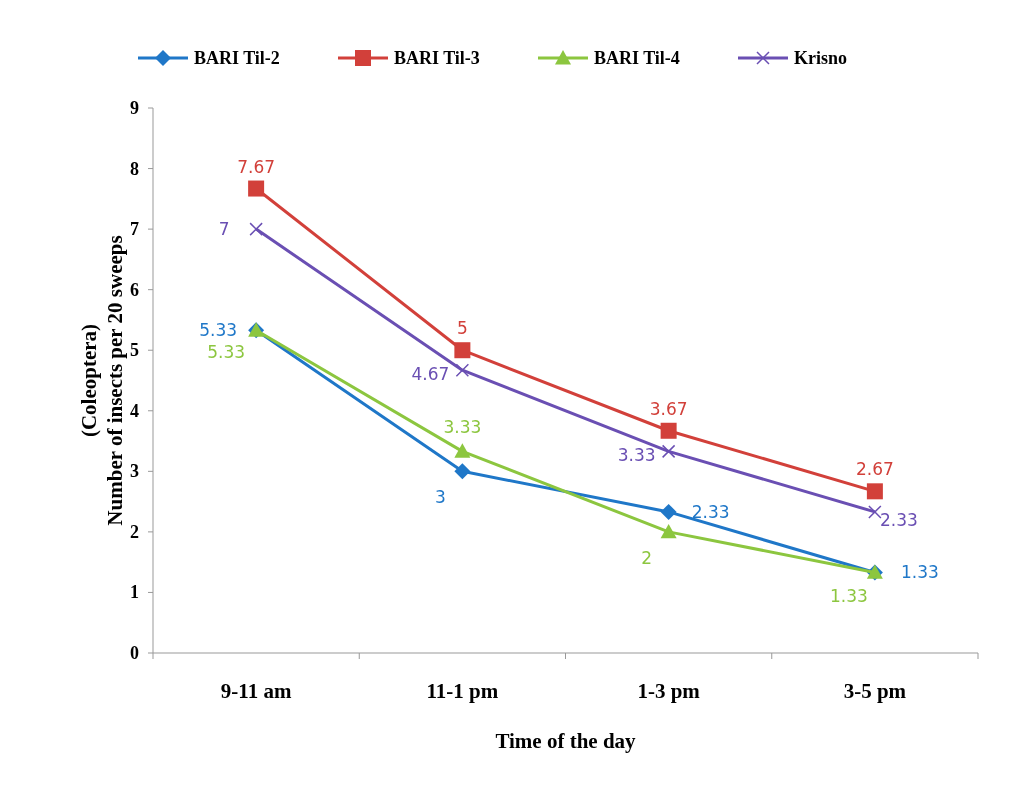  I want to click on y-tick-label: 4, so click(134, 410).